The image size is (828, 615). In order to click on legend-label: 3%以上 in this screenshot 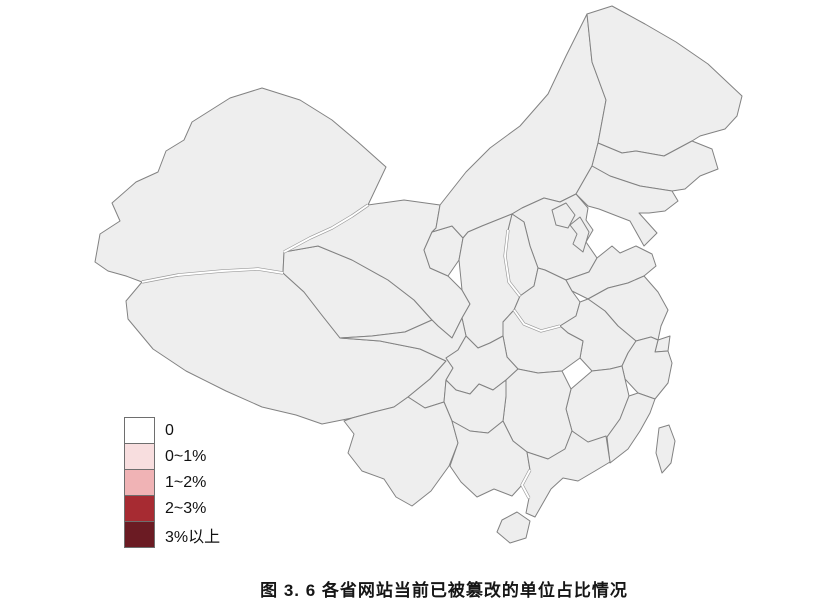, I will do `click(193, 537)`.